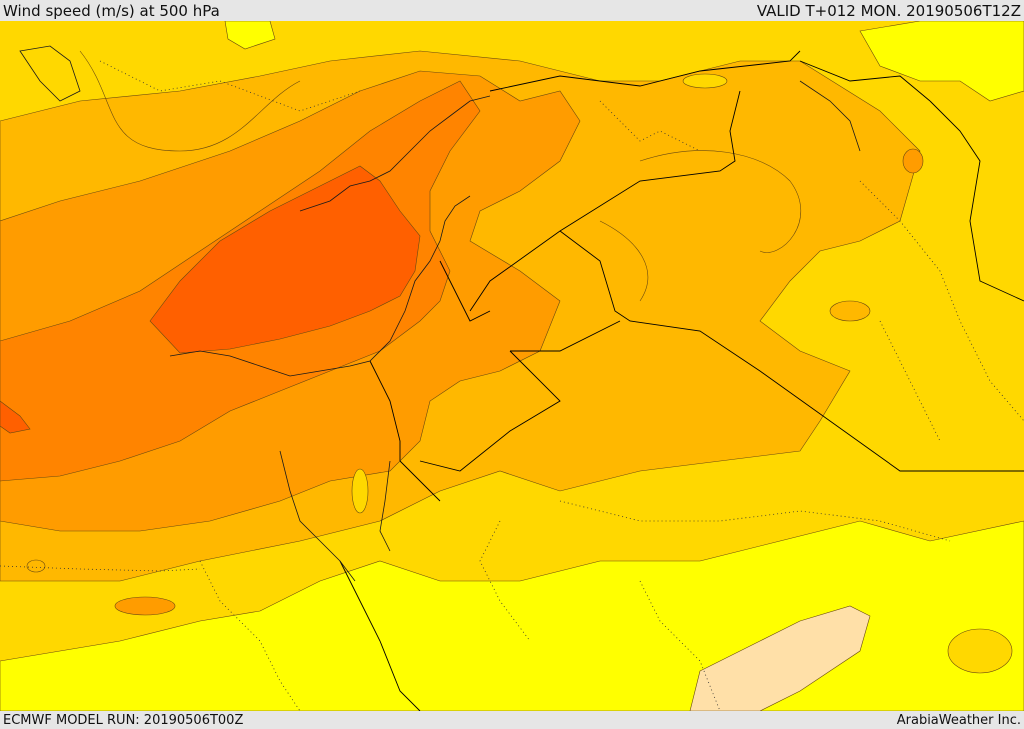  What do you see at coordinates (780, 658) in the screenshot?
I see `wind-zone-lowest` at bounding box center [780, 658].